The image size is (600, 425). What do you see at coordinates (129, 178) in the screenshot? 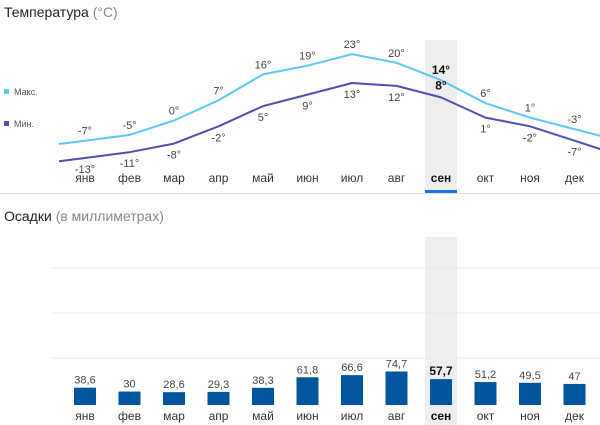
I see `temp-x-tick-1: фев` at bounding box center [129, 178].